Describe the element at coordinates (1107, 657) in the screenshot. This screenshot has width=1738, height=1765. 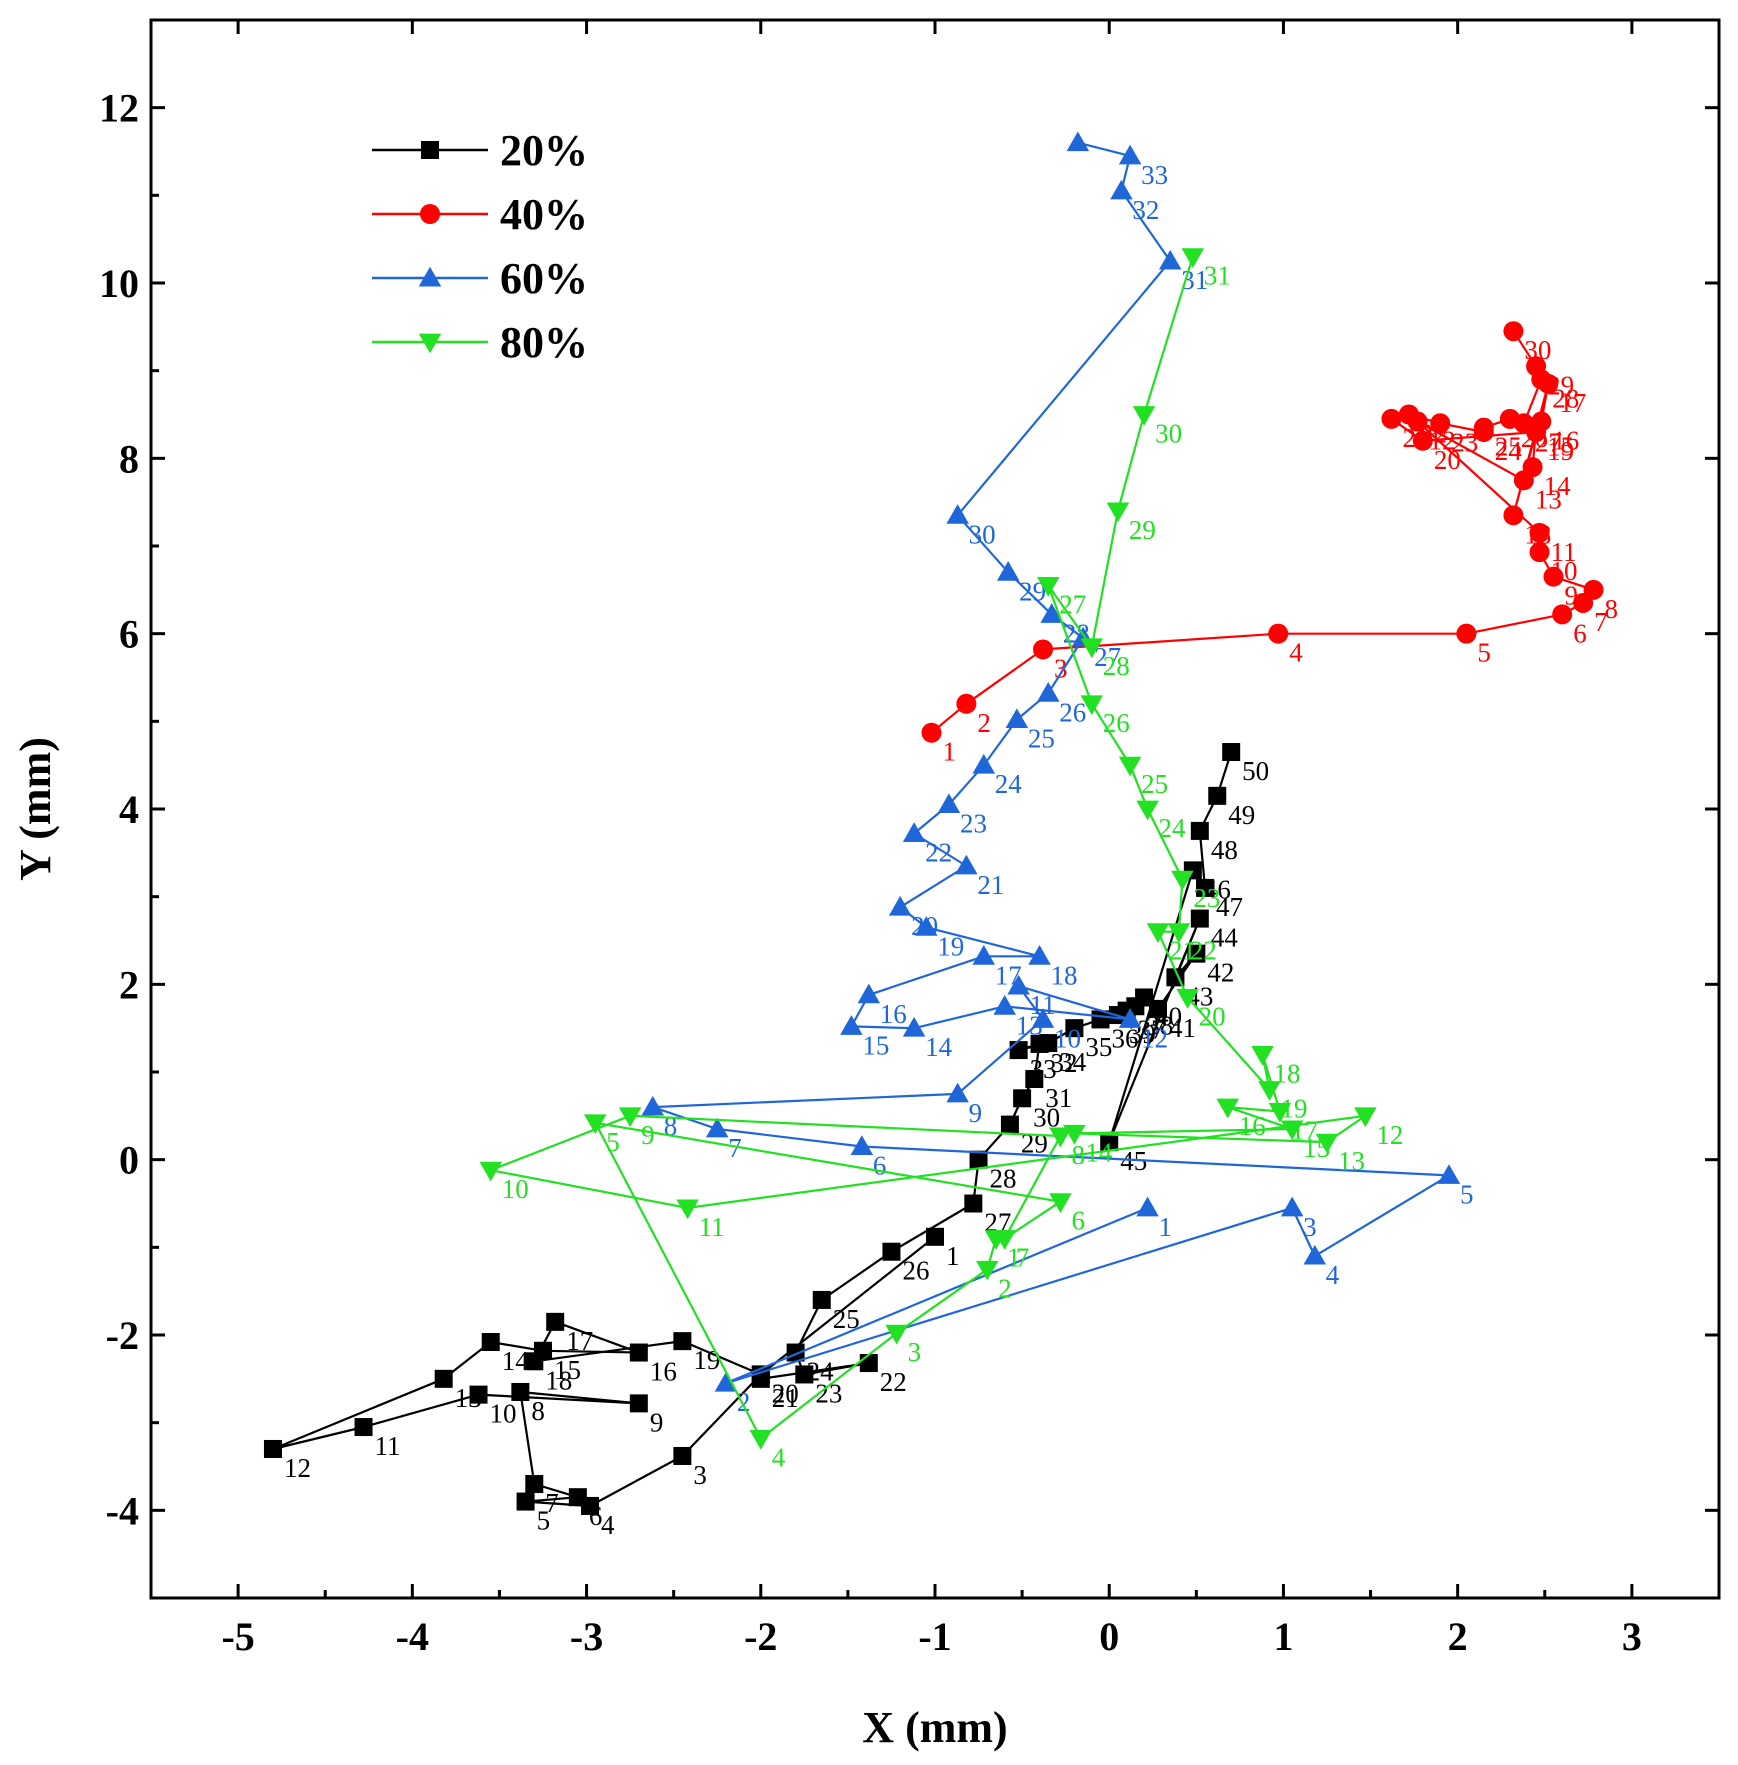
I see `point-label: 27` at that location.